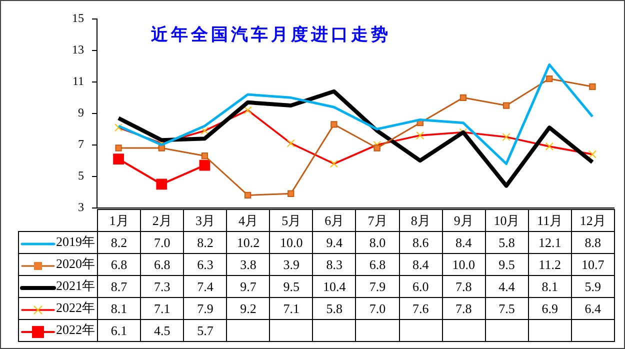  I want to click on y-tick-label: 9, so click(81, 113).